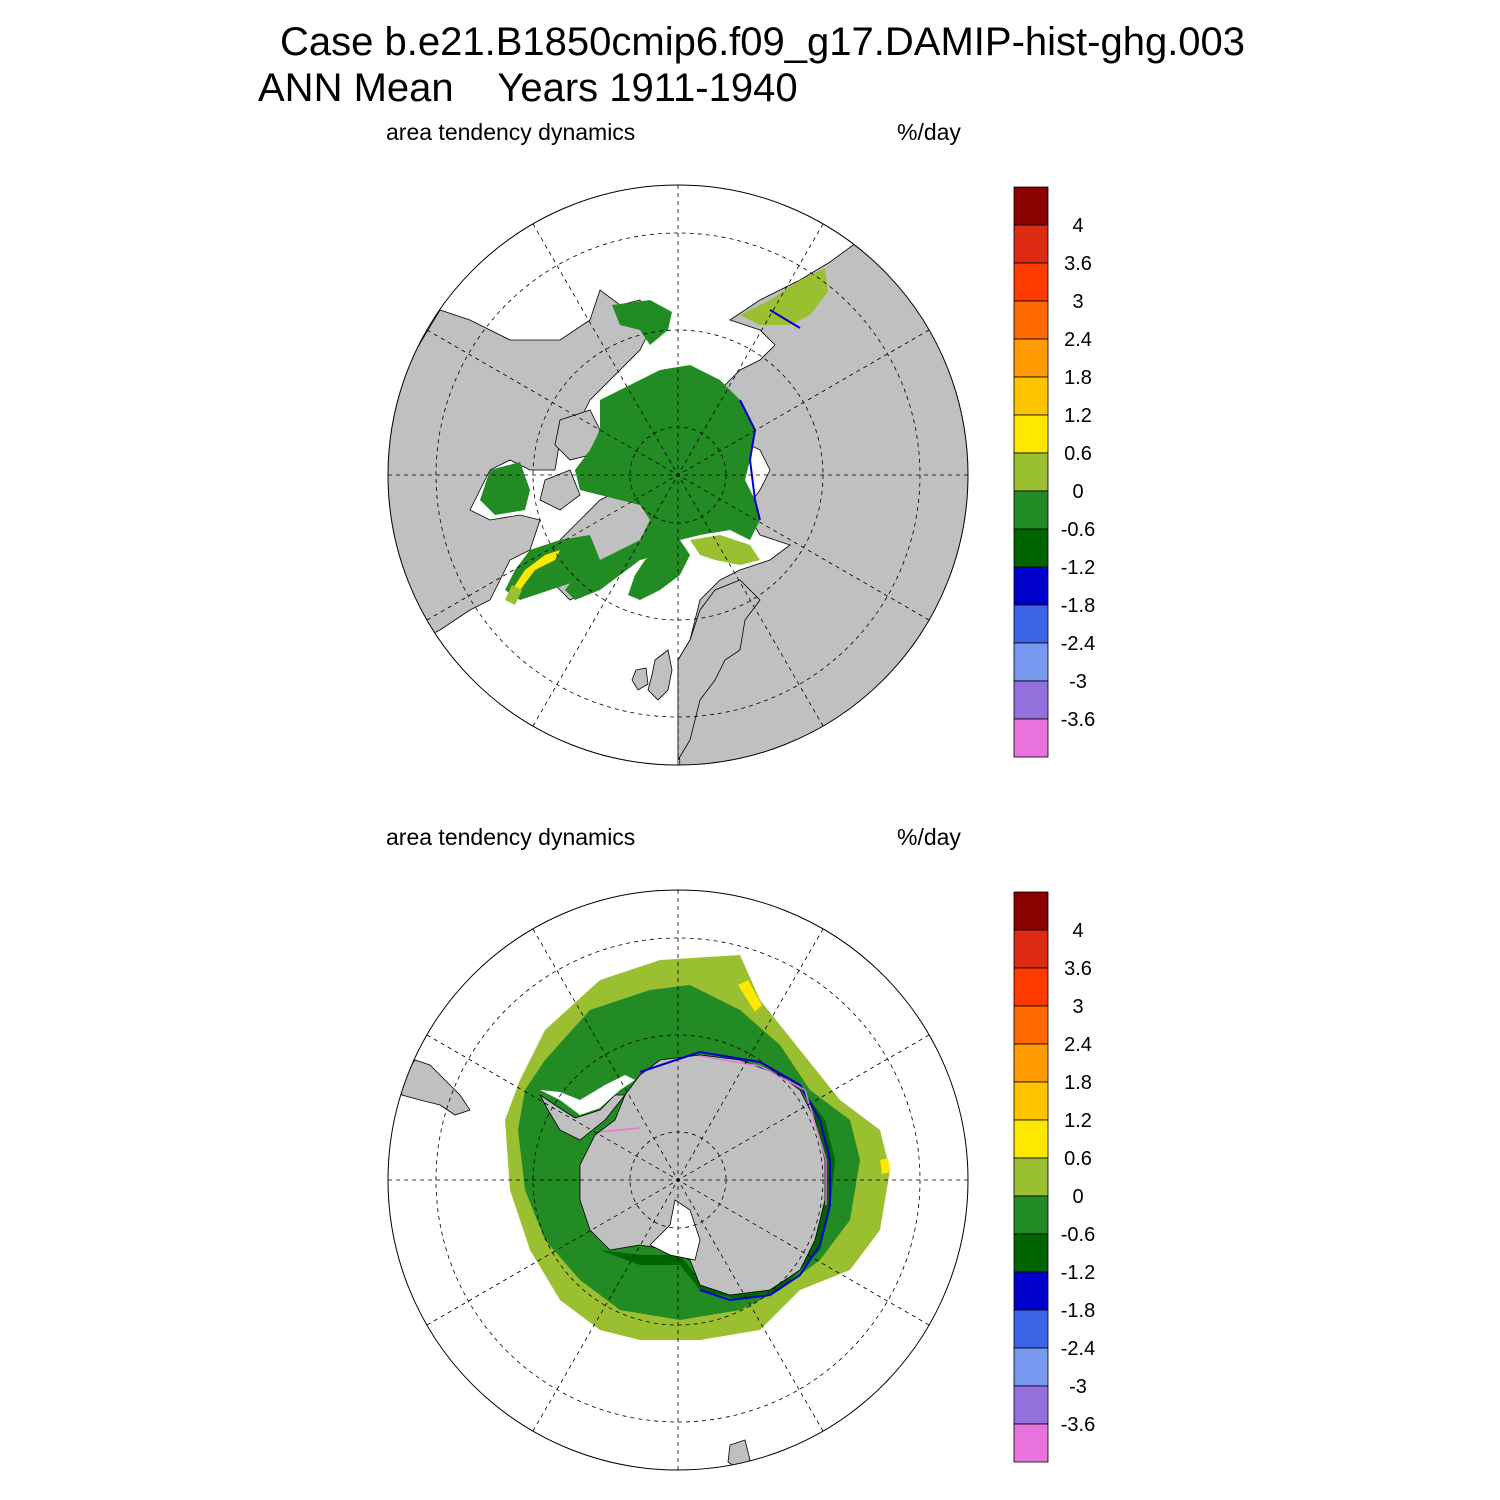  What do you see at coordinates (1077, 492) in the screenshot?
I see `north-colorbar-tick-label: 0` at bounding box center [1077, 492].